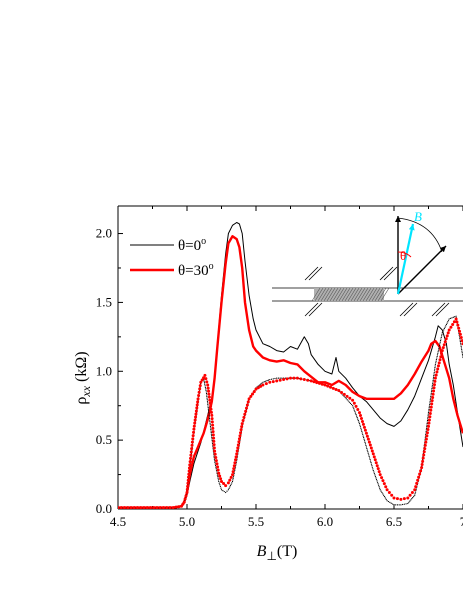 The height and width of the screenshot is (599, 463). Describe the element at coordinates (461, 521) in the screenshot. I see `x-tick-label: 7` at that location.